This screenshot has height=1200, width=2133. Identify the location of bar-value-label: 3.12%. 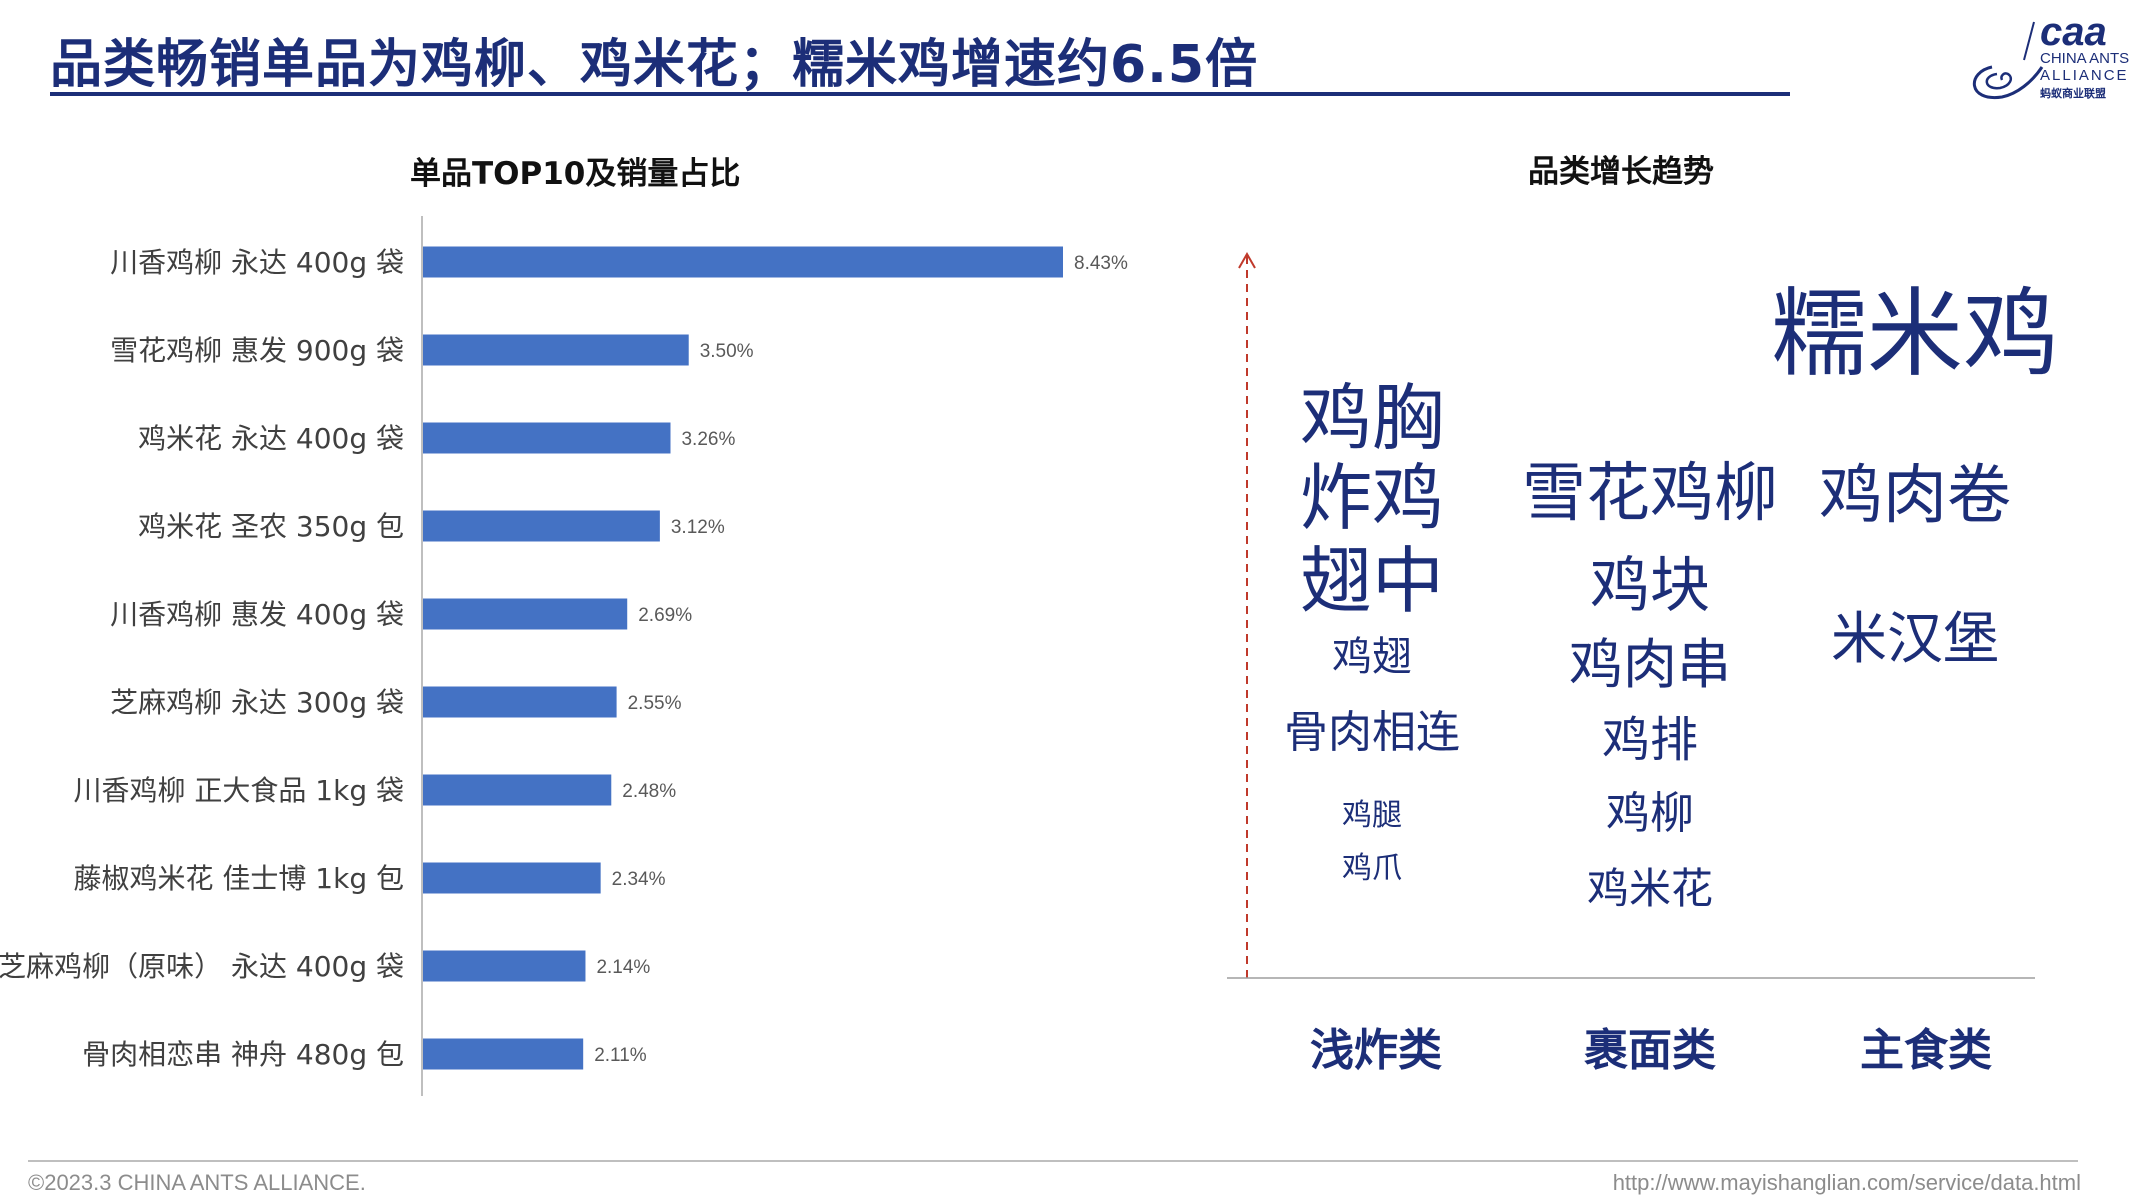
(698, 527).